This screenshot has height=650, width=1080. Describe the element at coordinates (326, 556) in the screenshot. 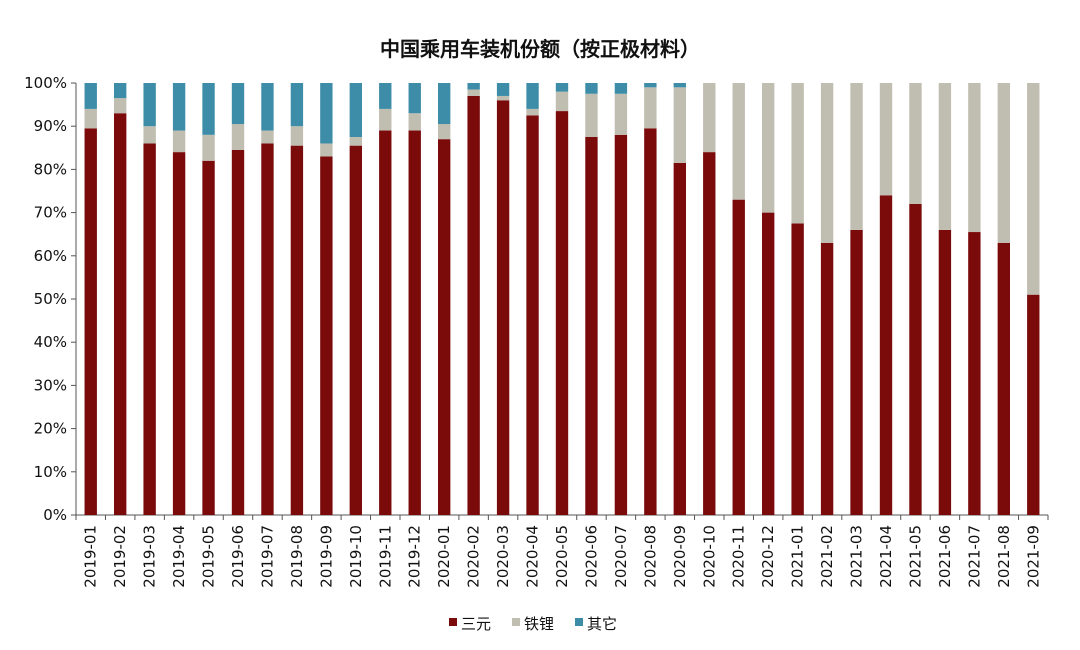

I see `x-tick-label: 2019-09` at that location.